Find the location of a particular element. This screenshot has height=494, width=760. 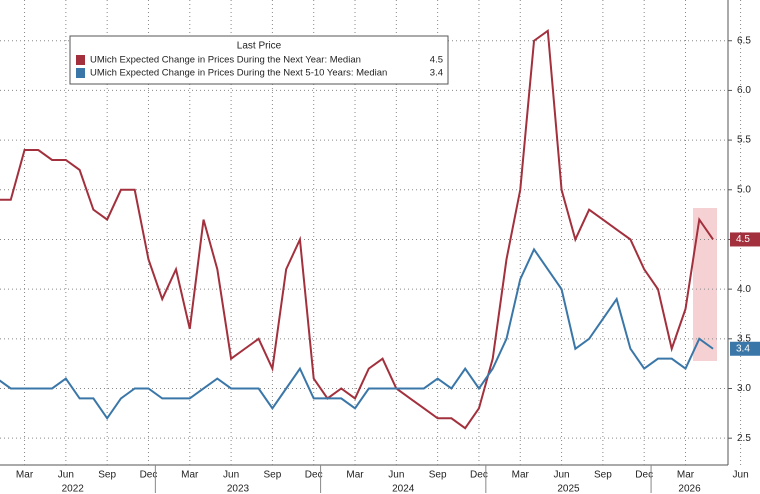

legend-box is located at coordinates (259, 60).